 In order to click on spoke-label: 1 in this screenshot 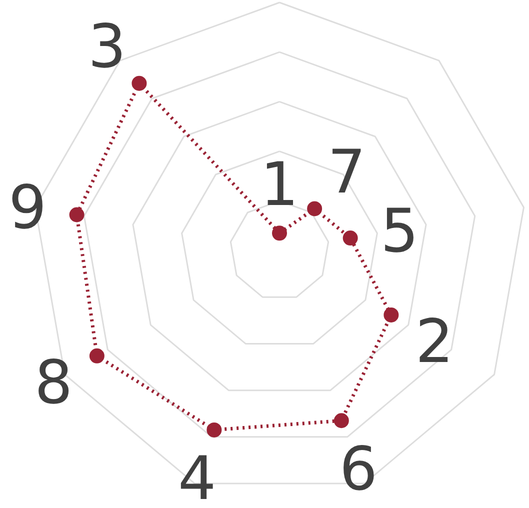, I will do `click(279, 185)`.